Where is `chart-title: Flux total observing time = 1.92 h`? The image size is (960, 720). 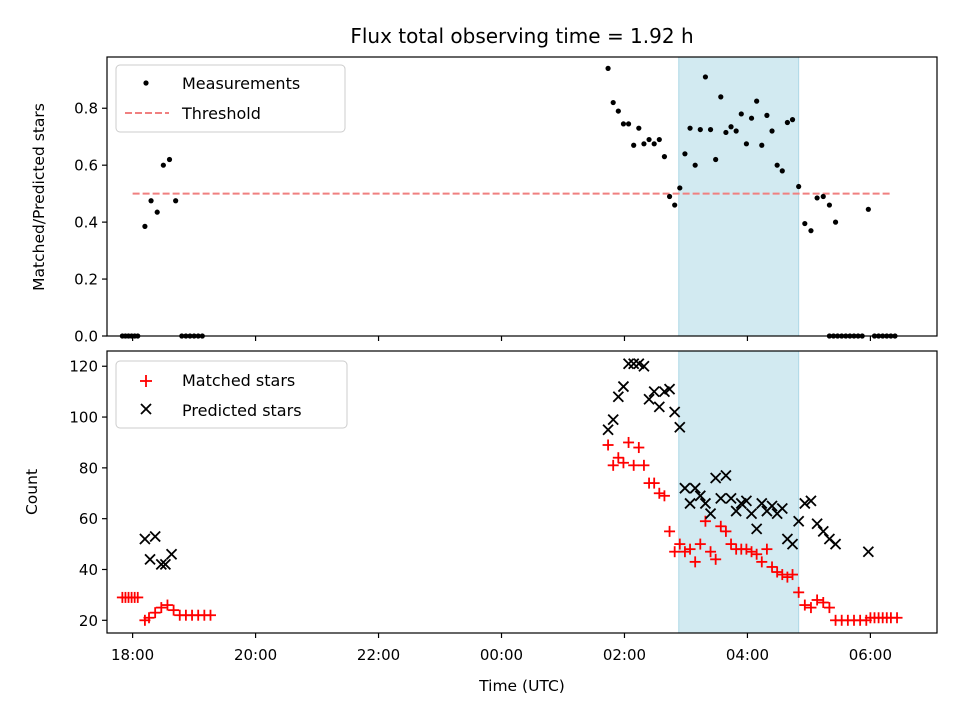
chart-title: Flux total observing time = 1.92 h is located at coordinates (521, 36).